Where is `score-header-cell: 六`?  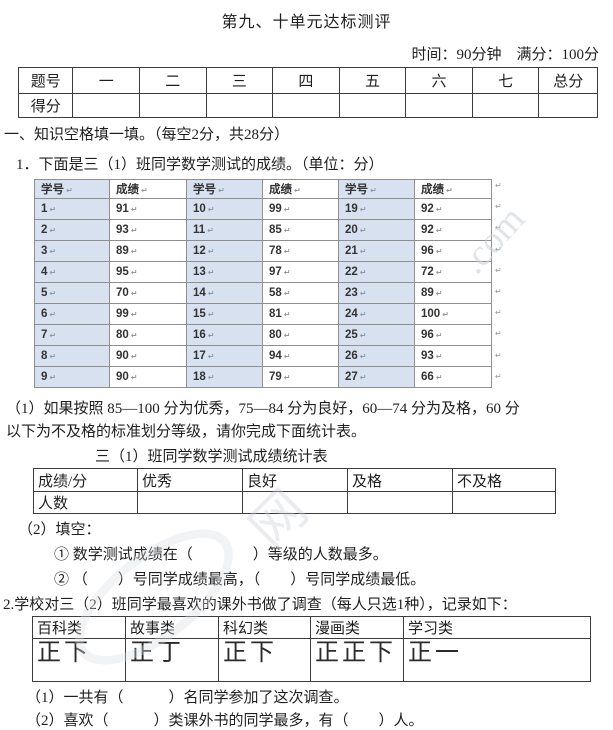 score-header-cell: 六 is located at coordinates (439, 80).